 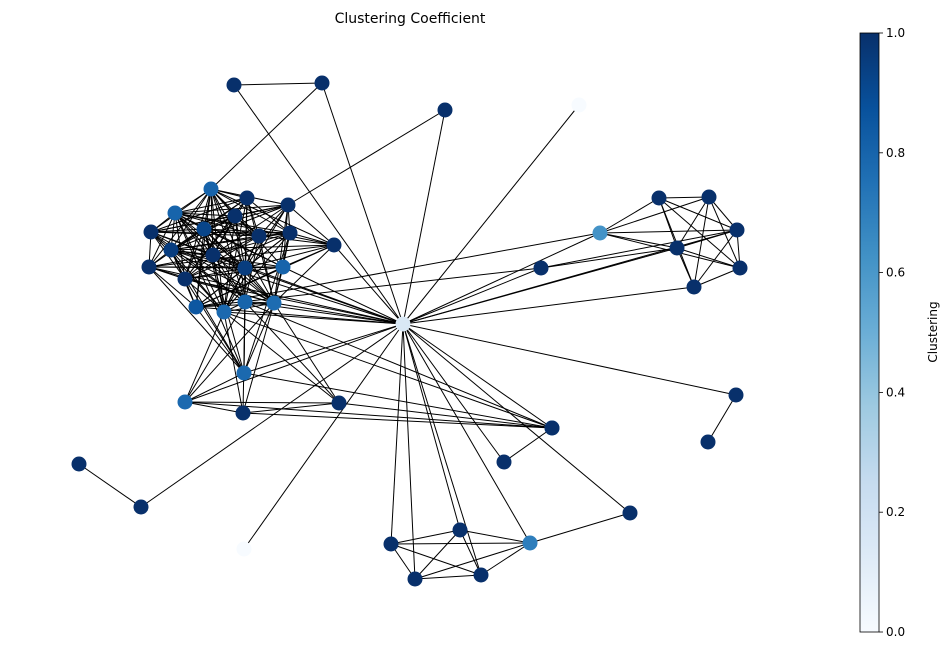 What do you see at coordinates (185, 402) in the screenshot?
I see `node-s1` at bounding box center [185, 402].